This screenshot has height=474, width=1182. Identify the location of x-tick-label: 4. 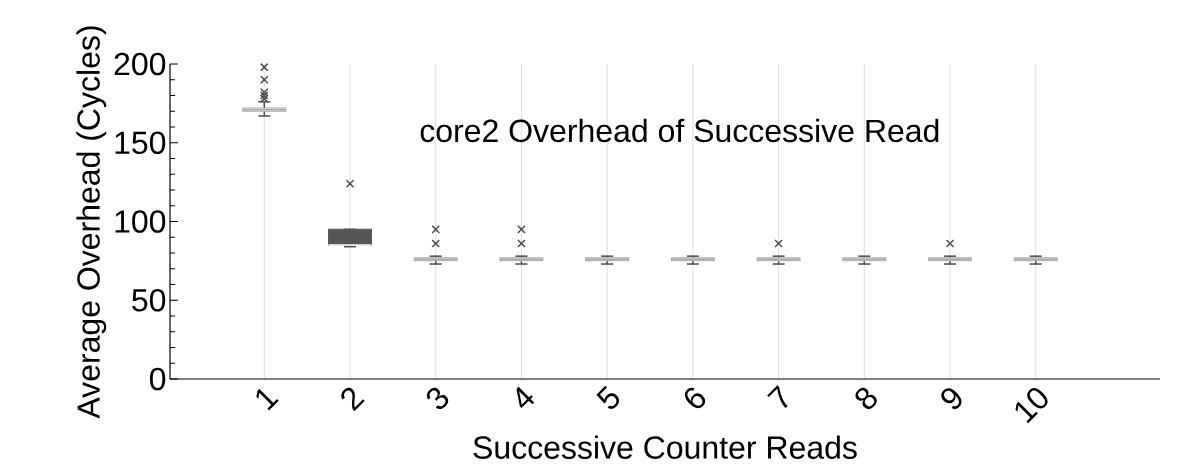
(525, 397).